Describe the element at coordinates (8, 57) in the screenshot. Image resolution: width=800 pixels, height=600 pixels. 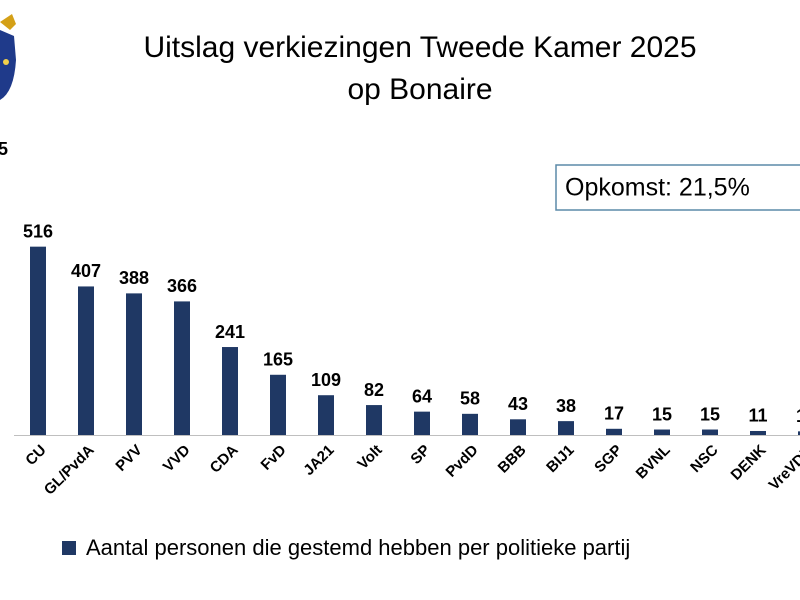
I see `logo` at that location.